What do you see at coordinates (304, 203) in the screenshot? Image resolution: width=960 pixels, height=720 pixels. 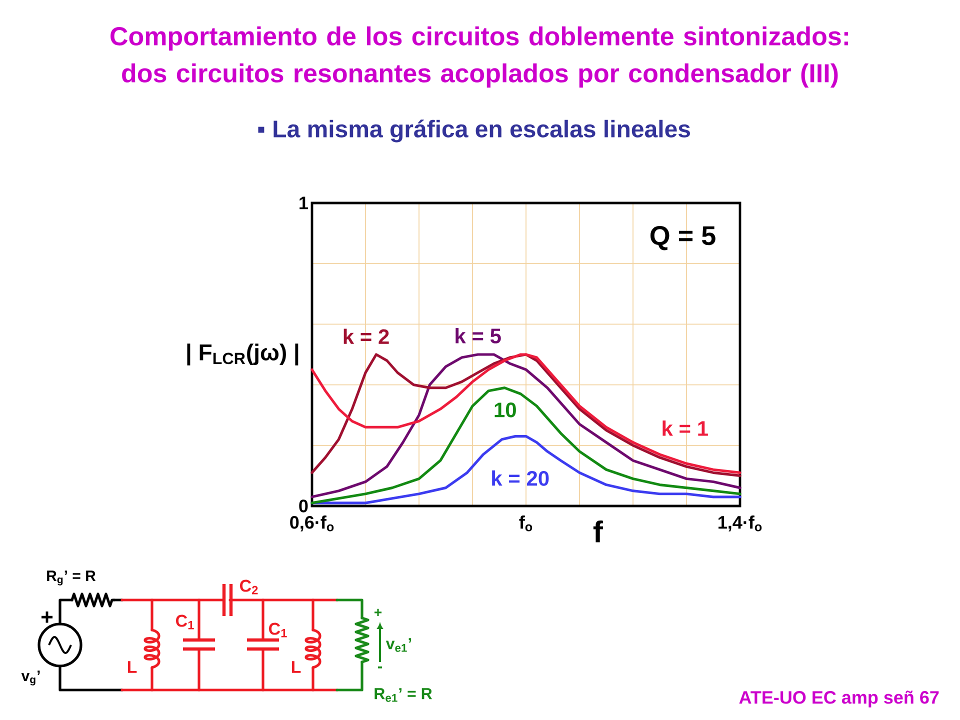 I see `y-tick-label: 1` at bounding box center [304, 203].